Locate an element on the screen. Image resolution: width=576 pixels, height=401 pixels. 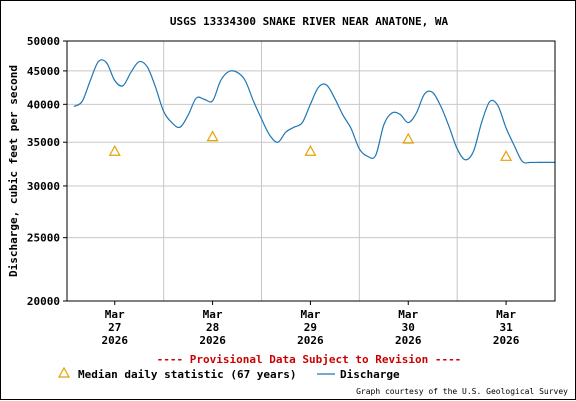
y-tick-label: 40000 is located at coordinates (43, 104).